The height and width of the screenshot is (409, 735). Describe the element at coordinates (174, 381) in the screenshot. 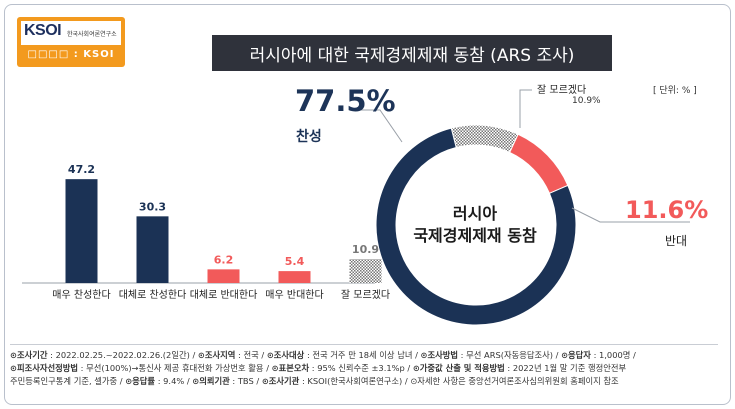

I see `footer-value: : 9.4% /` at that location.